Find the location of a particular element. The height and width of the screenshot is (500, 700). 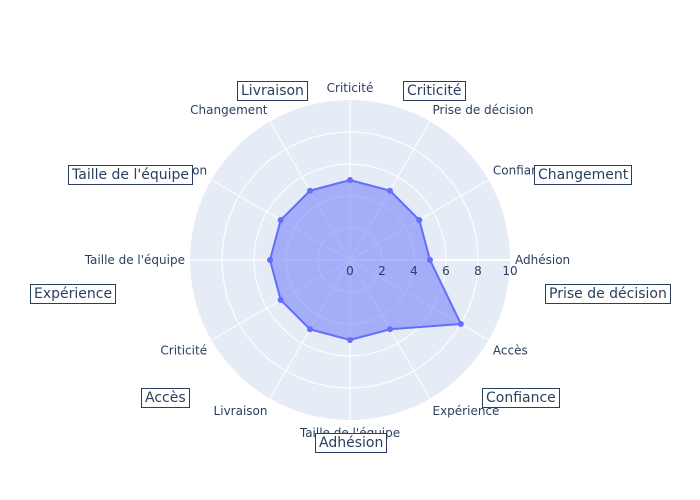

annotation-confiance: Confiance is located at coordinates (521, 398).